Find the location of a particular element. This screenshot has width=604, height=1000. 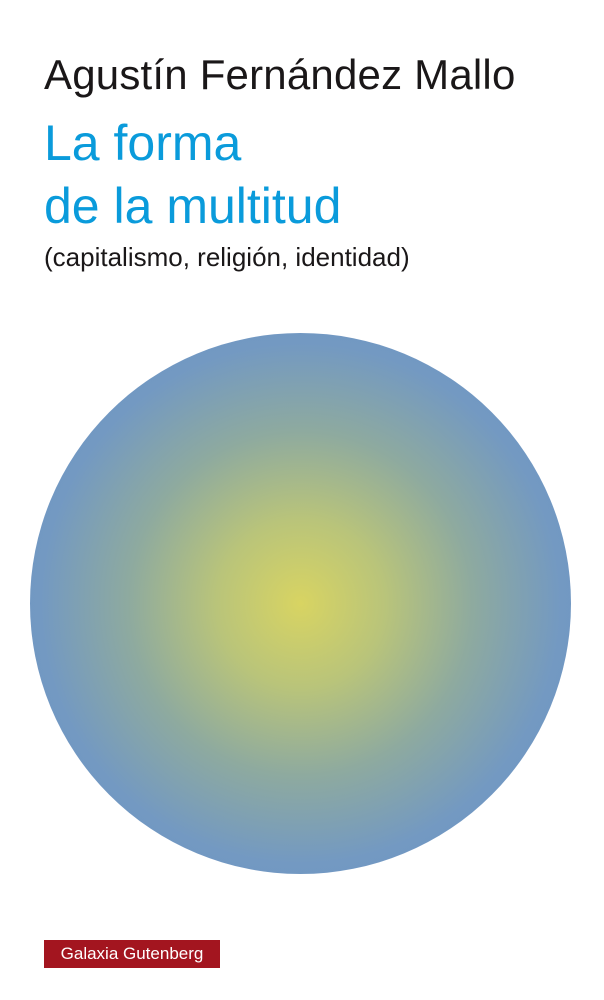

publisher-logo: Galaxia Gutenberg is located at coordinates (132, 954).